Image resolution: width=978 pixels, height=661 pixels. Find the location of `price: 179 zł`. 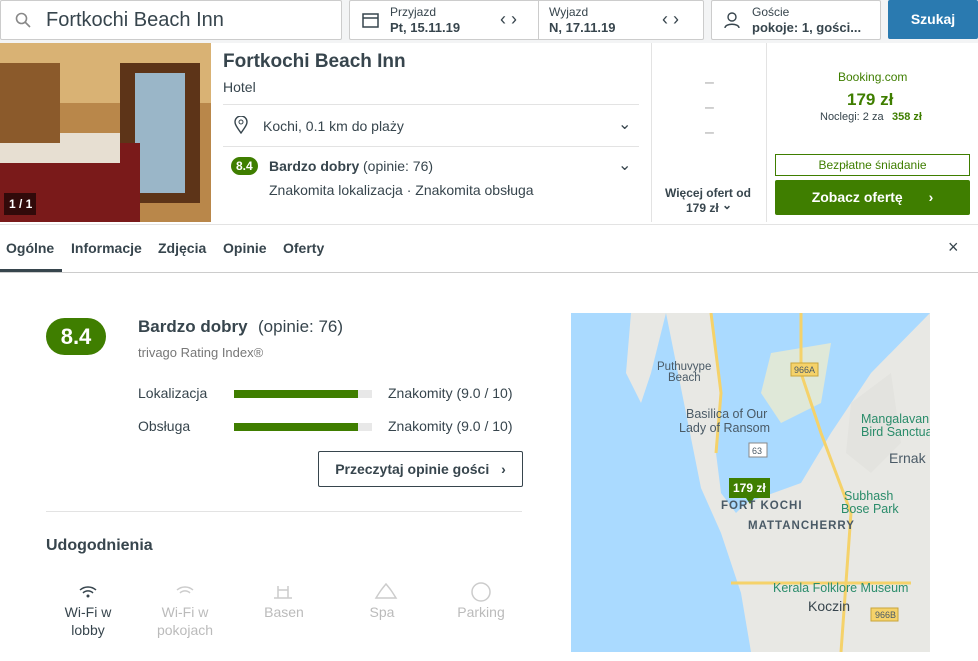

price: 179 zł is located at coordinates (870, 99).